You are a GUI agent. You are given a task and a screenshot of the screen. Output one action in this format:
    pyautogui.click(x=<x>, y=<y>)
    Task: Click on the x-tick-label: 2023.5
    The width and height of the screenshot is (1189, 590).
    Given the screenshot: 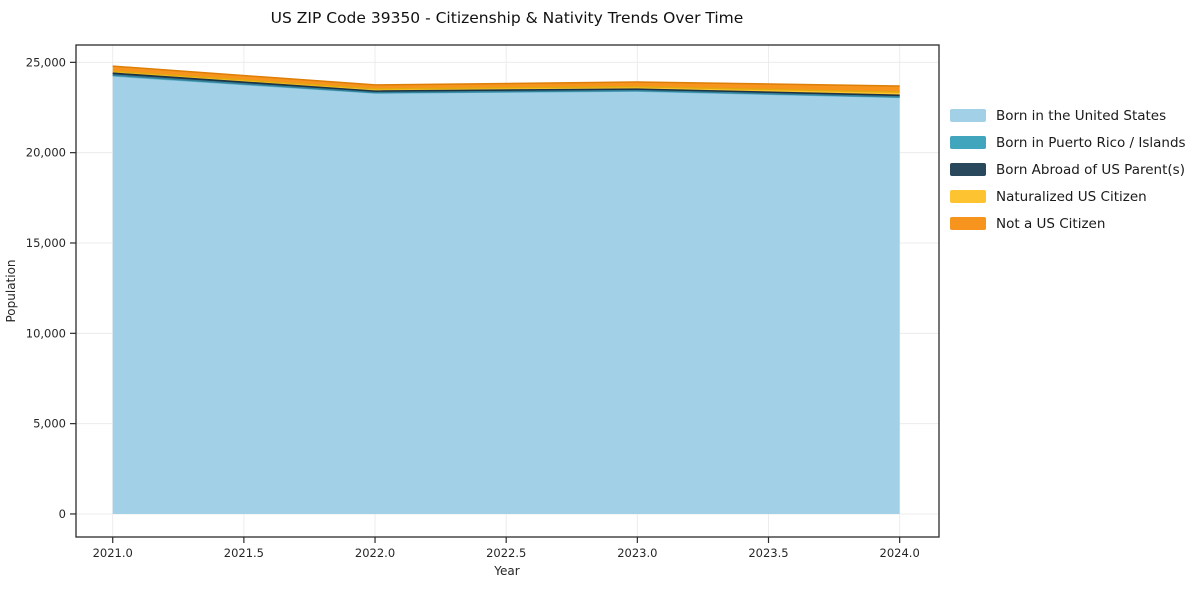 What is the action you would take?
    pyautogui.click(x=768, y=553)
    